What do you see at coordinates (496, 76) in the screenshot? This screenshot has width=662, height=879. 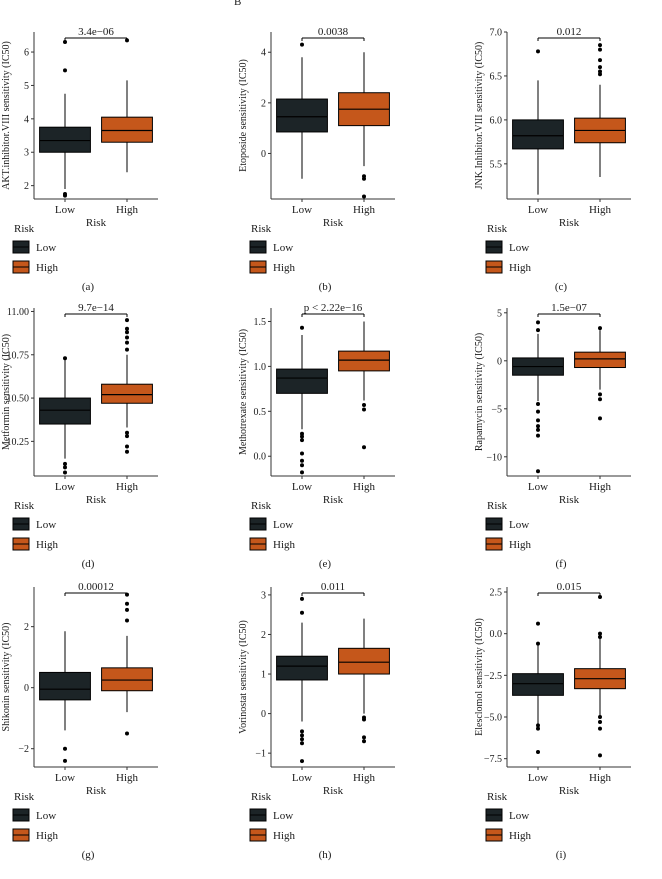 I see `y-tick-label: 6.5` at bounding box center [496, 76].